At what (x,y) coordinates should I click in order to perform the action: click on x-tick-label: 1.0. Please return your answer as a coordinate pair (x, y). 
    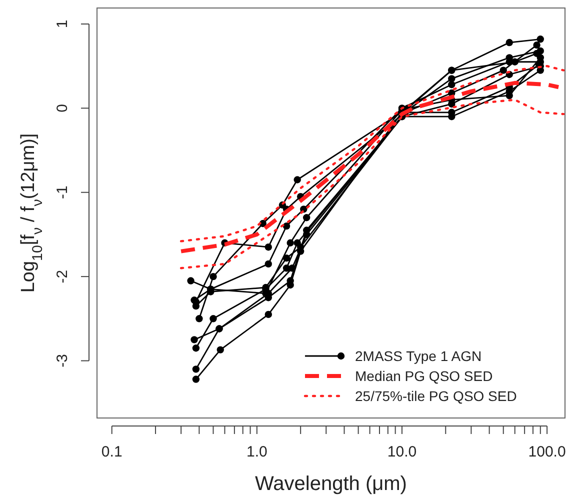
    Looking at the image, I should click on (257, 452).